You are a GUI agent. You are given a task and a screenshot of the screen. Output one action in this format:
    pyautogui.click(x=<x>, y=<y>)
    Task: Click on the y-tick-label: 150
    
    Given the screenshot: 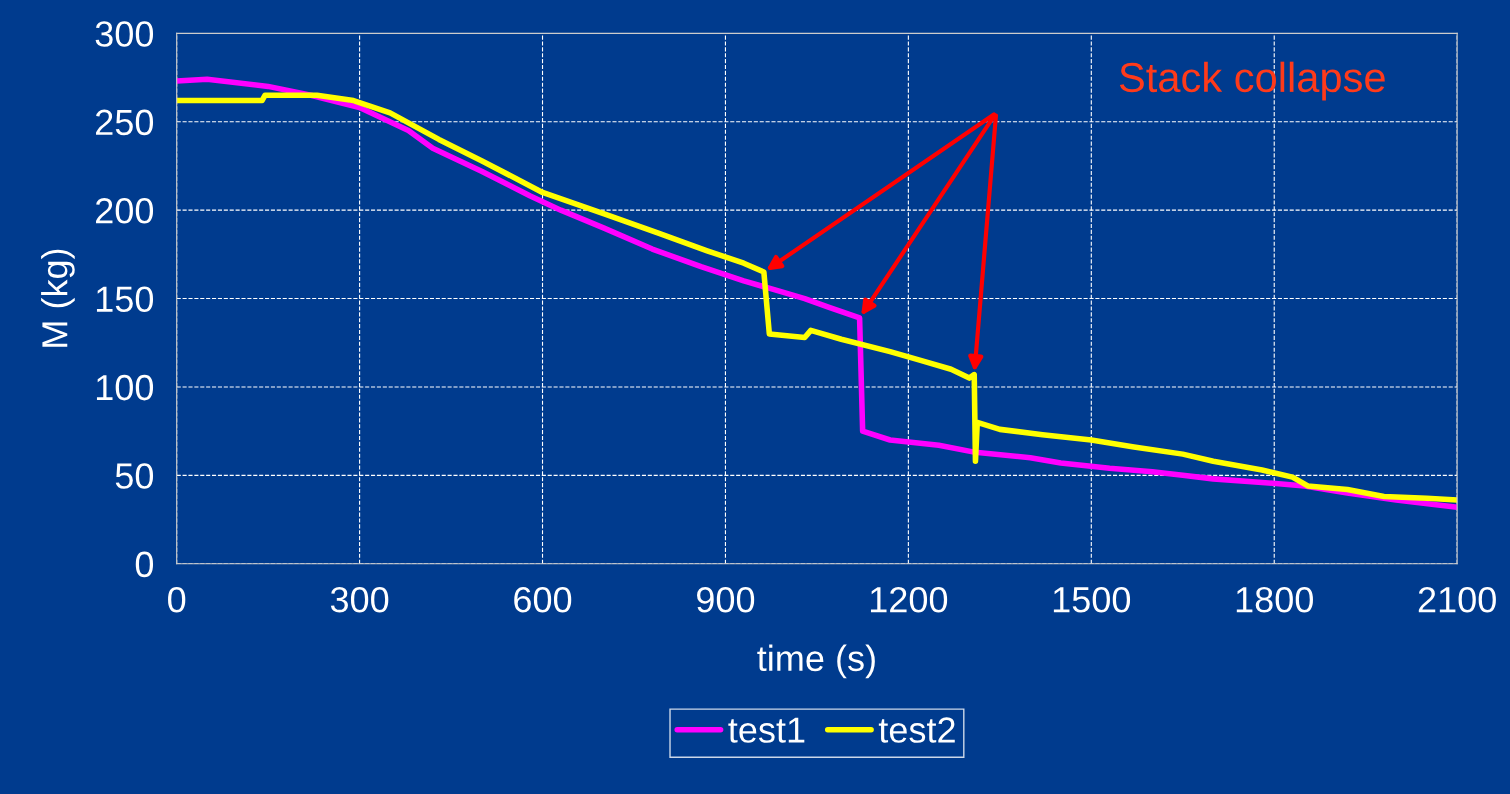 What is the action you would take?
    pyautogui.click(x=125, y=299)
    